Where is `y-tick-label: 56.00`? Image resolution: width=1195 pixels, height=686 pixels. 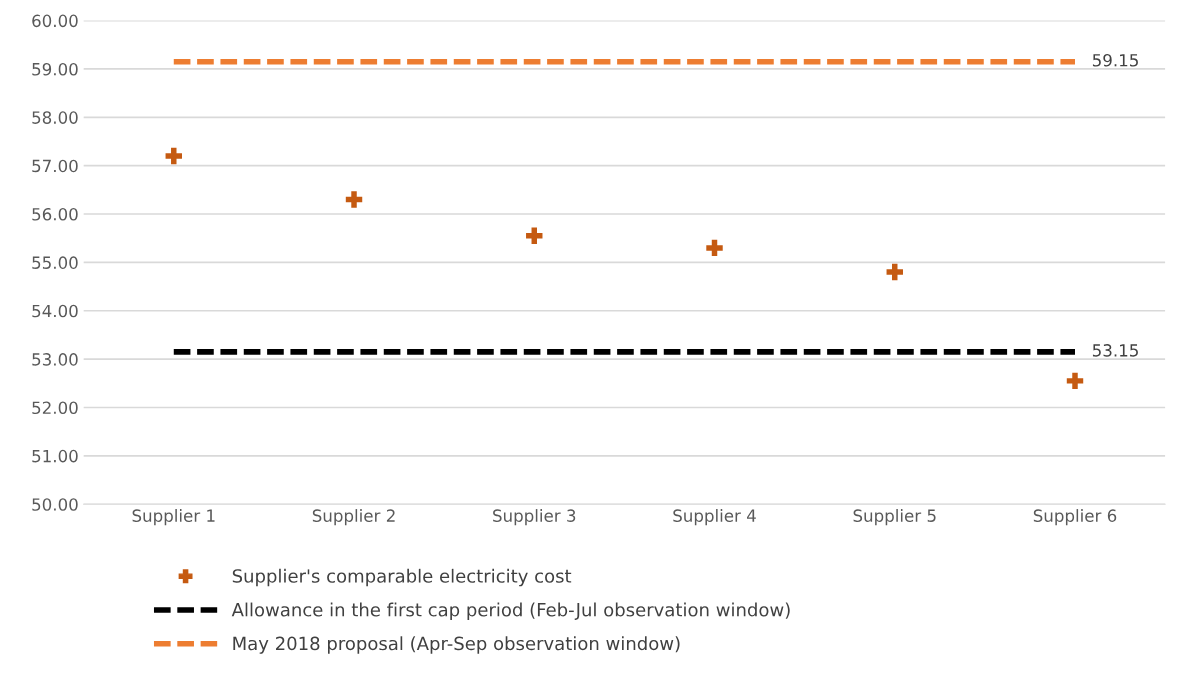 y-tick-label: 56.00 is located at coordinates (55, 214).